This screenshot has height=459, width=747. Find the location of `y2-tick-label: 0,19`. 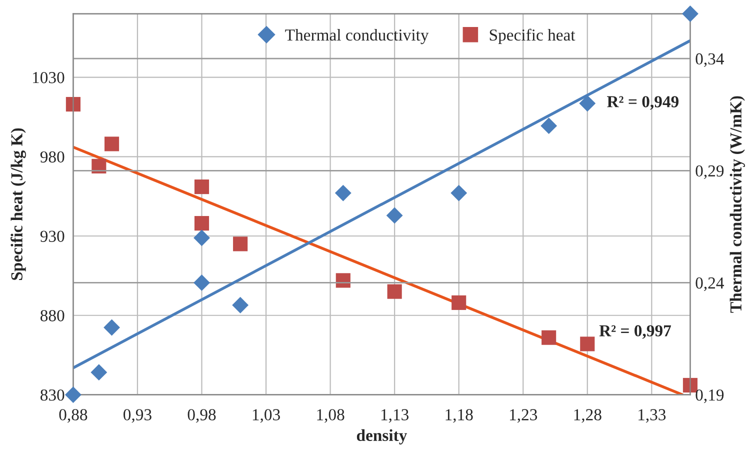

y2-tick-label: 0,19 is located at coordinates (710, 396).